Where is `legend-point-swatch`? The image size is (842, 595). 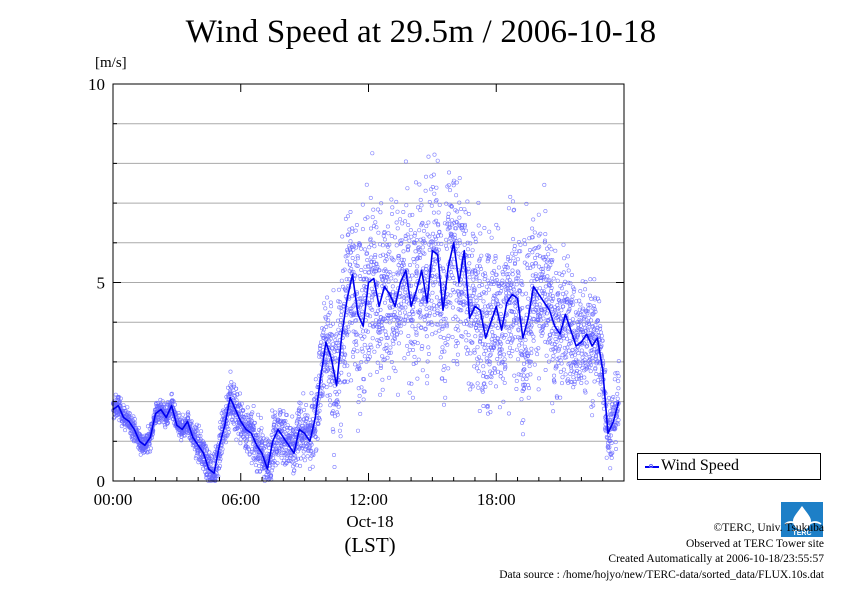
legend-point-swatch is located at coordinates (651, 466).